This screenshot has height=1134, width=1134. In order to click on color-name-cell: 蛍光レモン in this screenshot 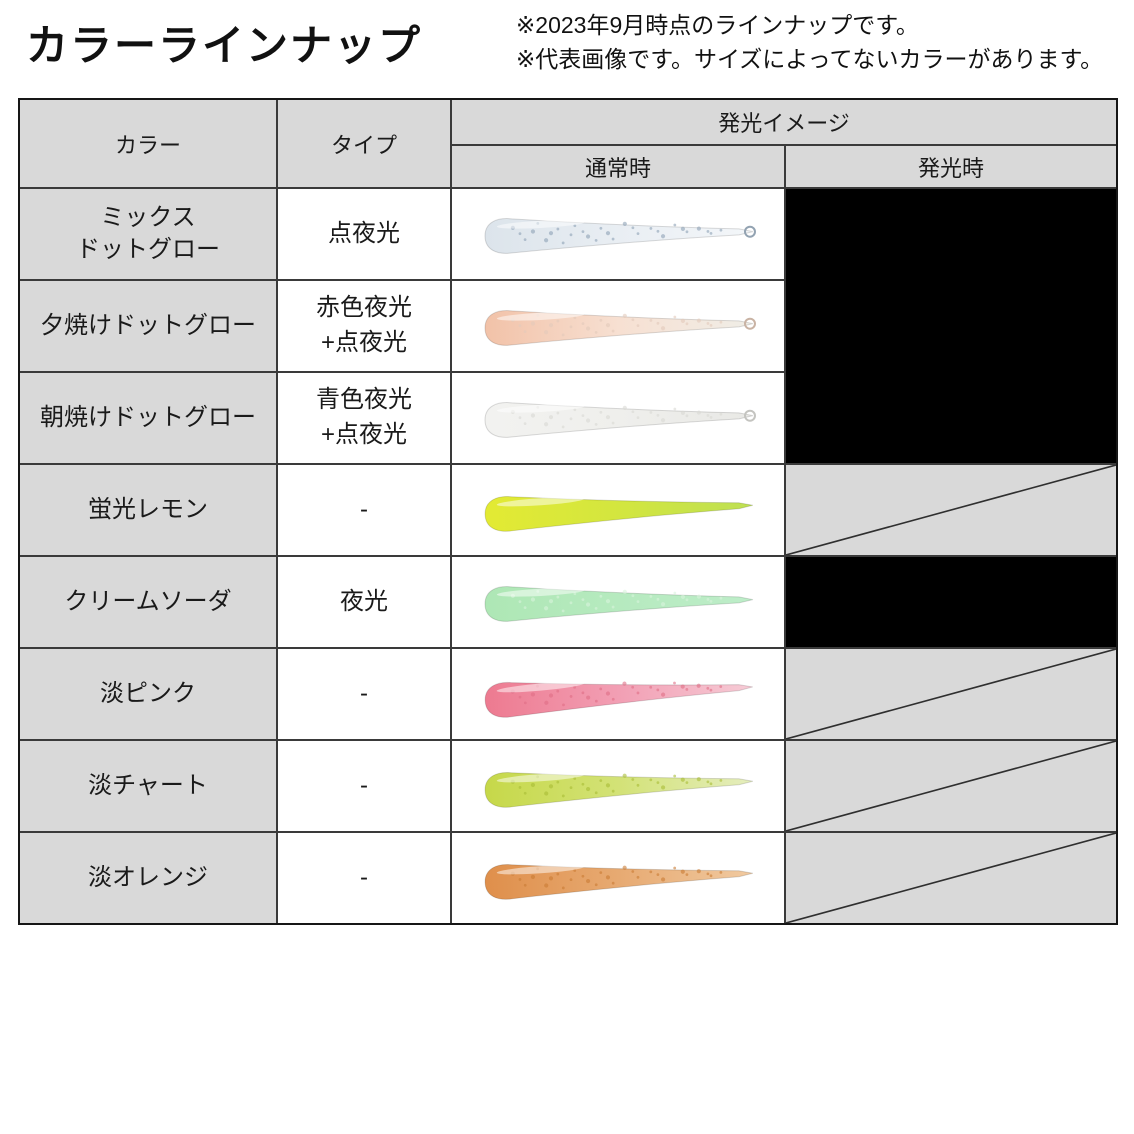, I will do `click(148, 510)`.